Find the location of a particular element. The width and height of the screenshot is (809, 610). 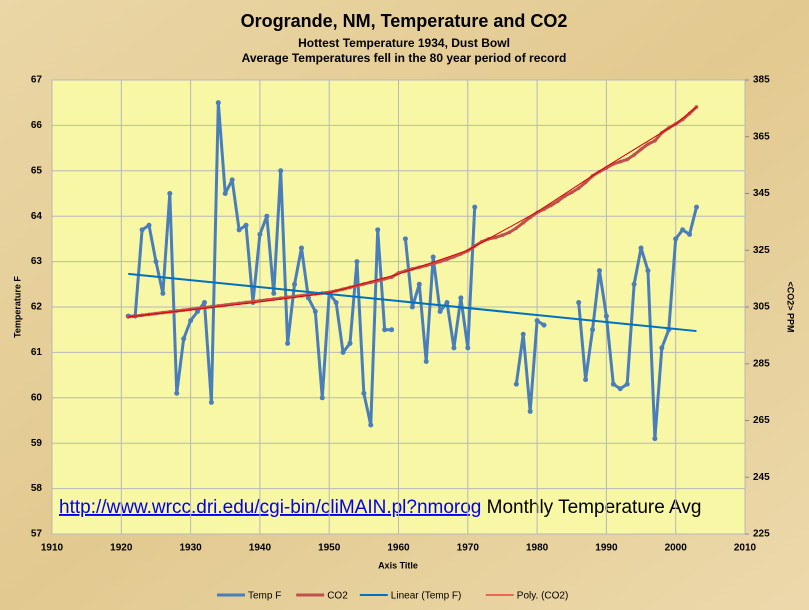

y-tick-label: 64 is located at coordinates (37, 216).